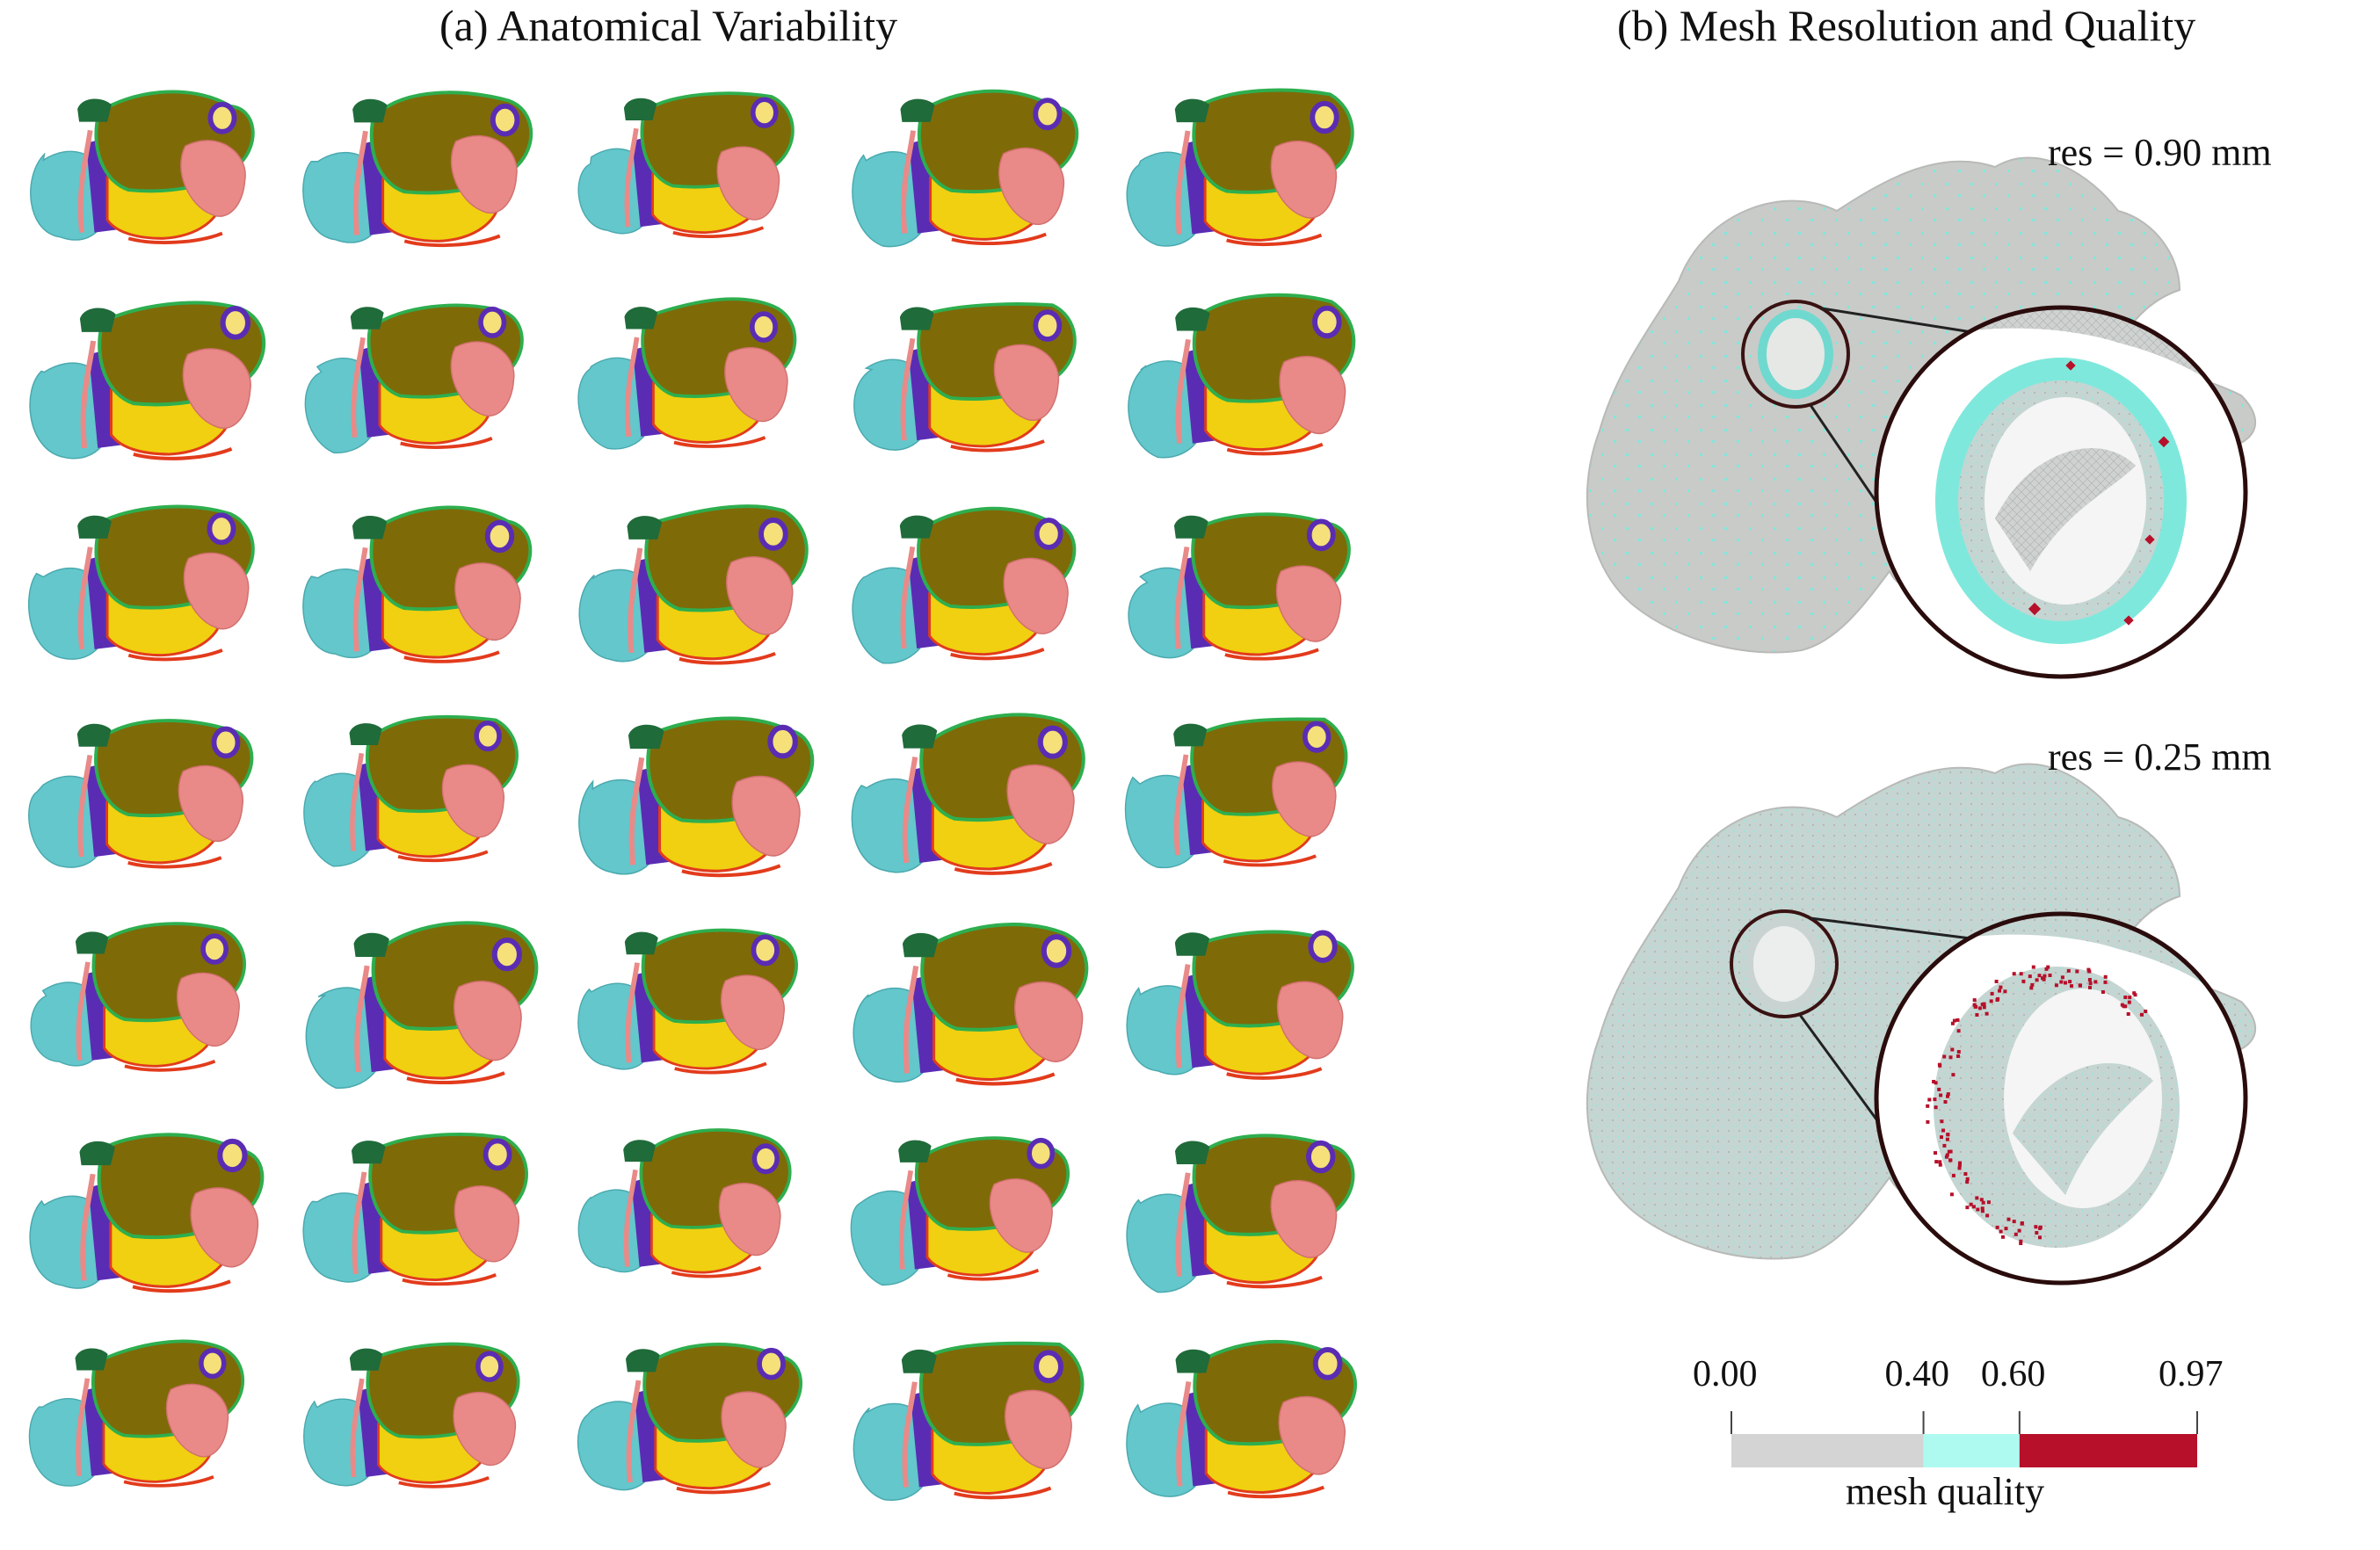 The height and width of the screenshot is (1550, 2380). Describe the element at coordinates (1795, 355) in the screenshot. I see `zoom-source-circle` at that location.